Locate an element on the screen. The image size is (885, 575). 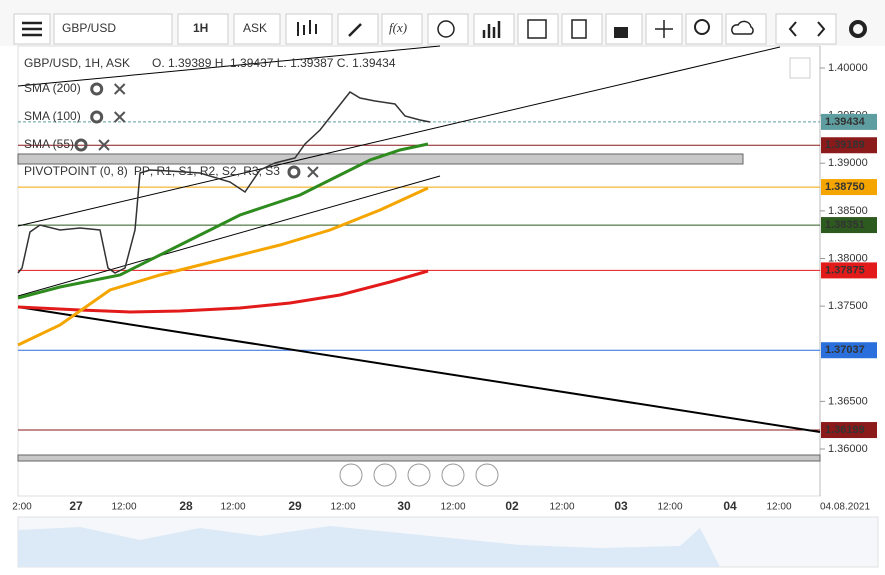
side-text: ASK is located at coordinates (255, 28).